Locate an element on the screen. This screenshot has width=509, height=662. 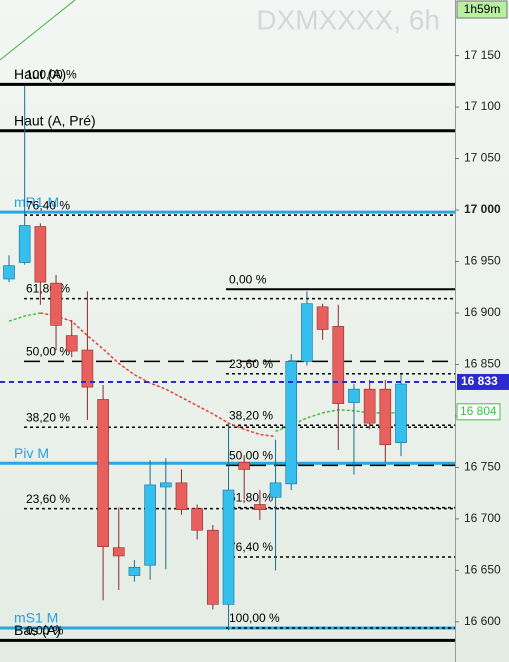
pivot-label: Haut (A) is located at coordinates (40, 74).